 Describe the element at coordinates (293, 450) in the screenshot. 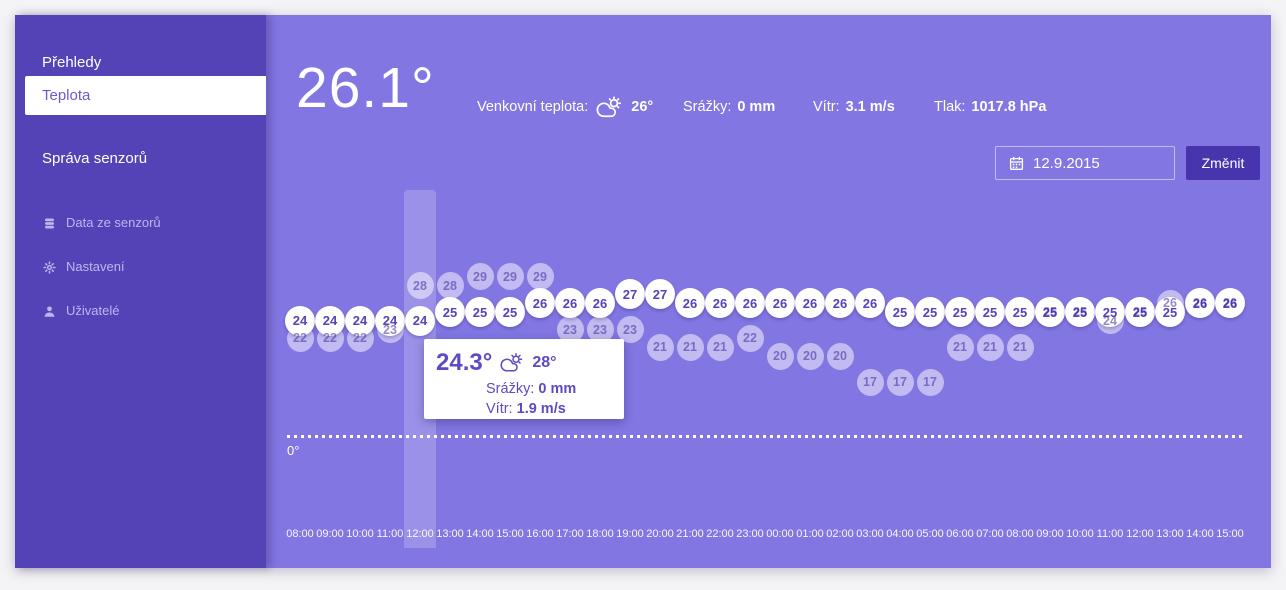

I see `zero-degree-label: 0°` at that location.